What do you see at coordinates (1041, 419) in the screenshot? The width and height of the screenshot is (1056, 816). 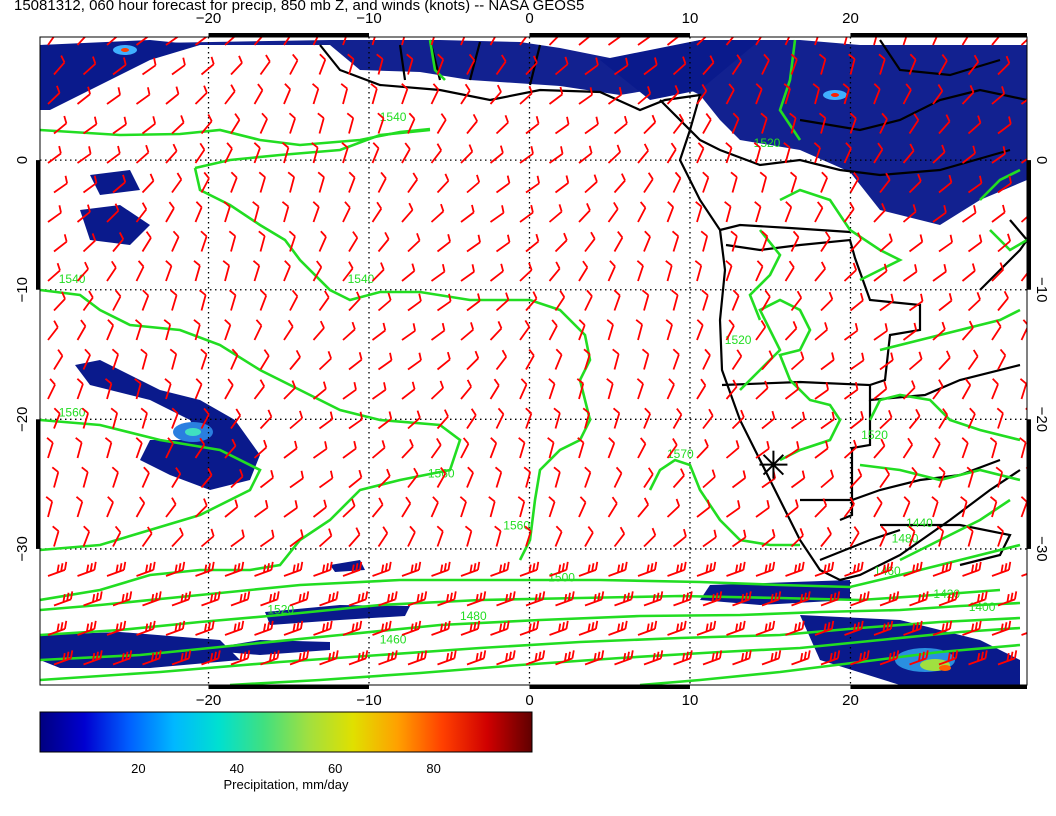 I see `lat-tick-label: −20` at bounding box center [1041, 419].